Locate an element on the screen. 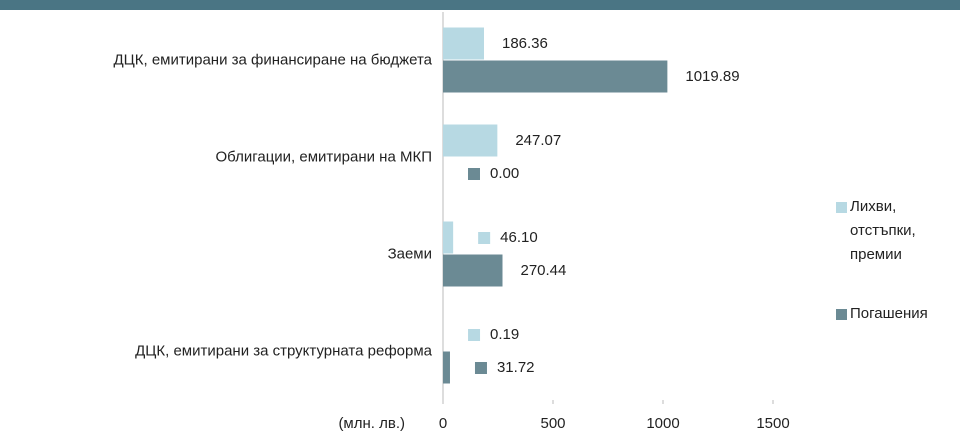 The width and height of the screenshot is (960, 432). data-label: 247.07 is located at coordinates (538, 140).